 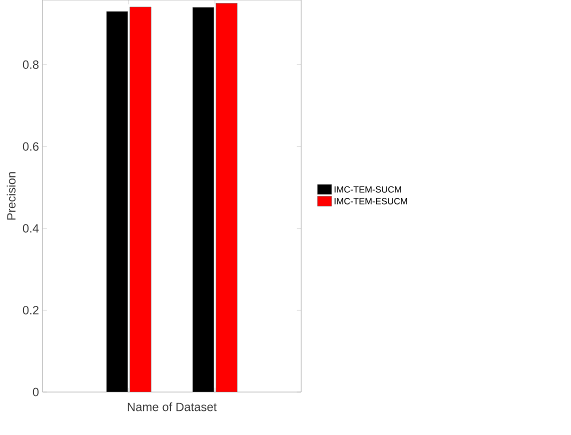 What do you see at coordinates (30, 65) in the screenshot?
I see `y-tick-label: 0.8` at bounding box center [30, 65].